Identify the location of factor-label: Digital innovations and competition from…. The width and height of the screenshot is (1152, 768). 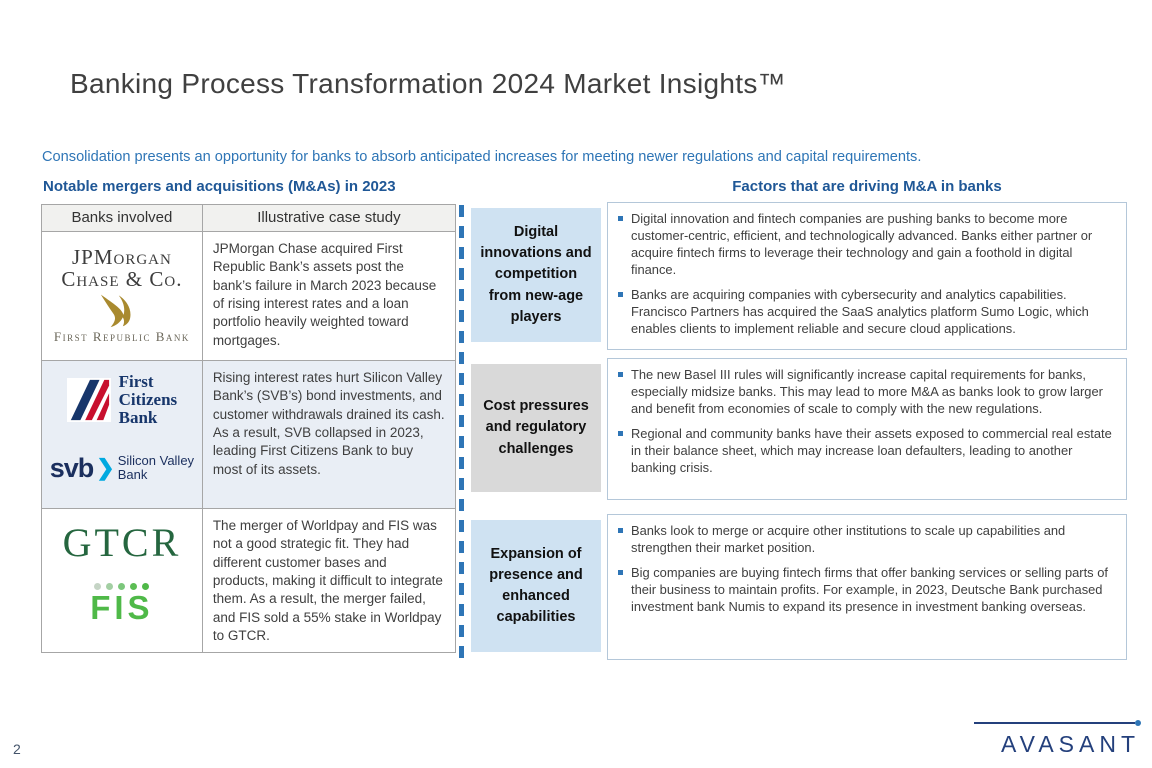
(536, 275).